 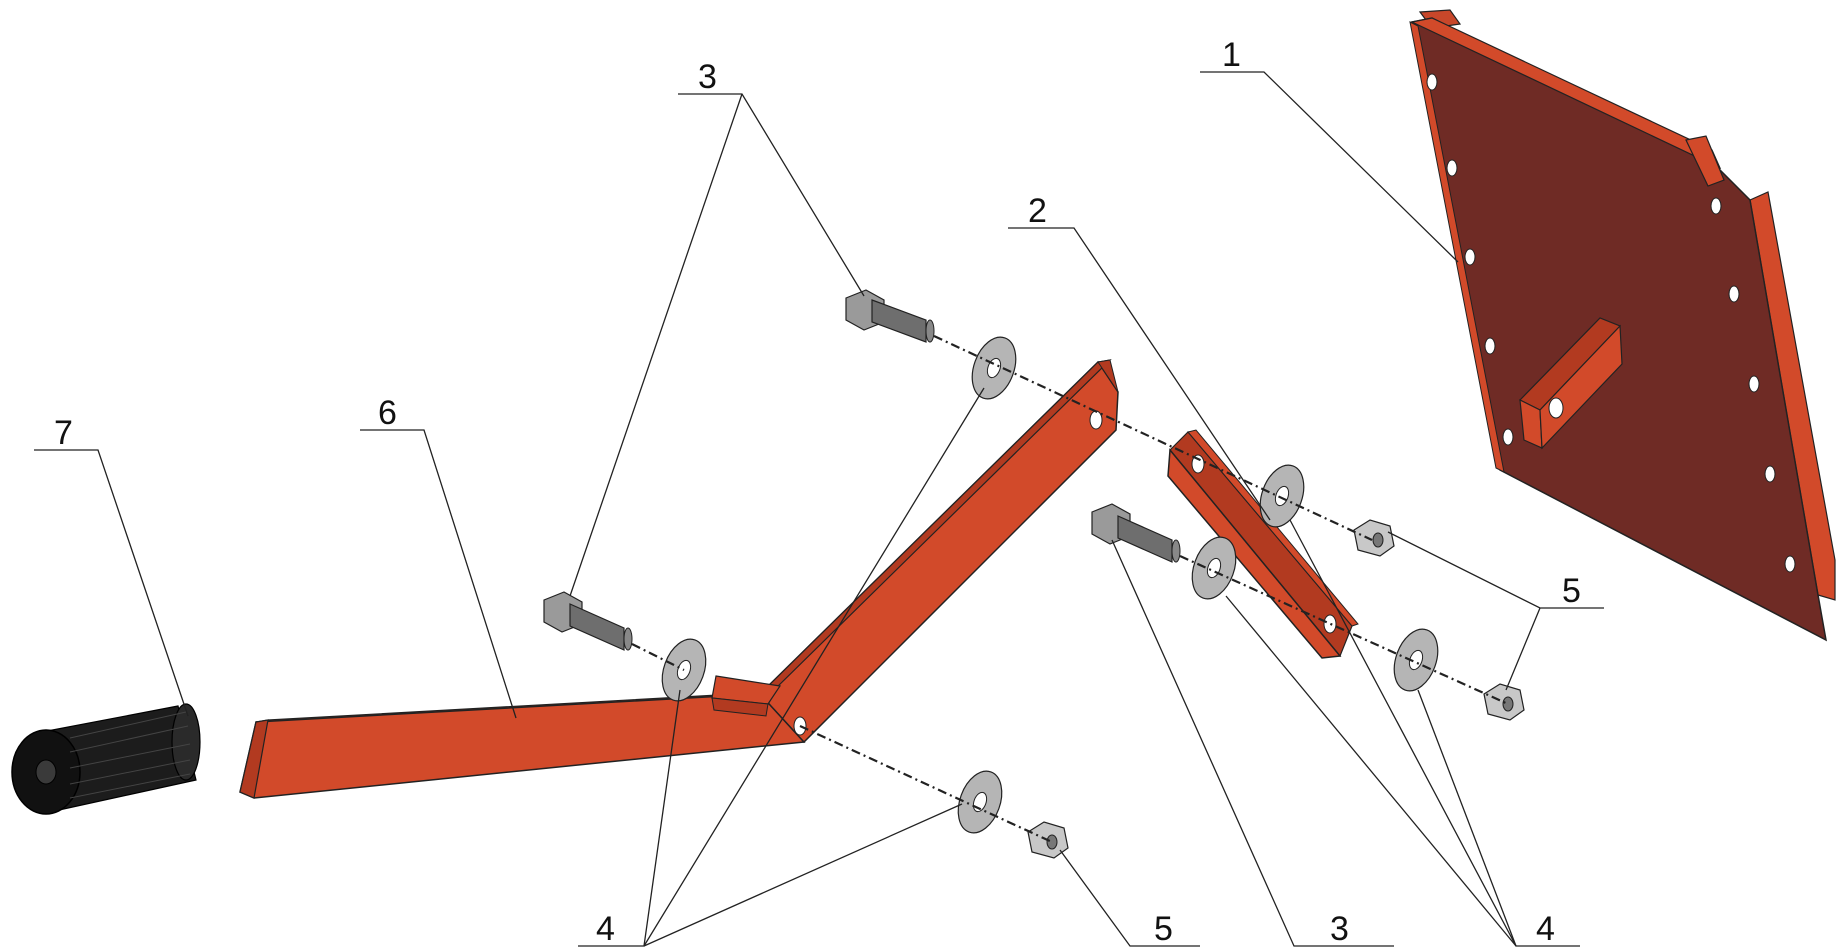 What do you see at coordinates (1163, 929) in the screenshot?
I see `callout-5-bottom: 5` at bounding box center [1163, 929].